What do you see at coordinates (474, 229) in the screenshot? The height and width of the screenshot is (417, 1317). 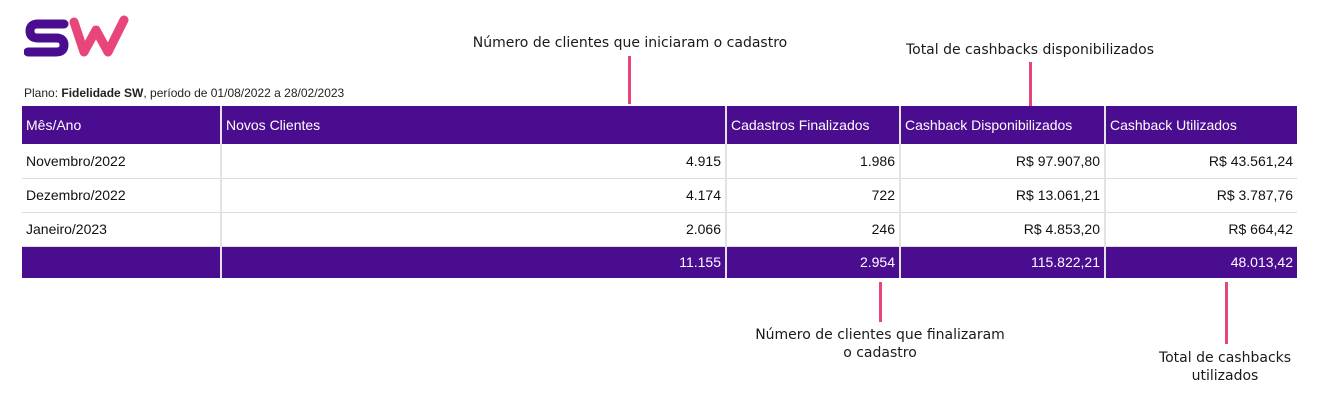 I see `cell-novos-clientes: 2.066` at bounding box center [474, 229].